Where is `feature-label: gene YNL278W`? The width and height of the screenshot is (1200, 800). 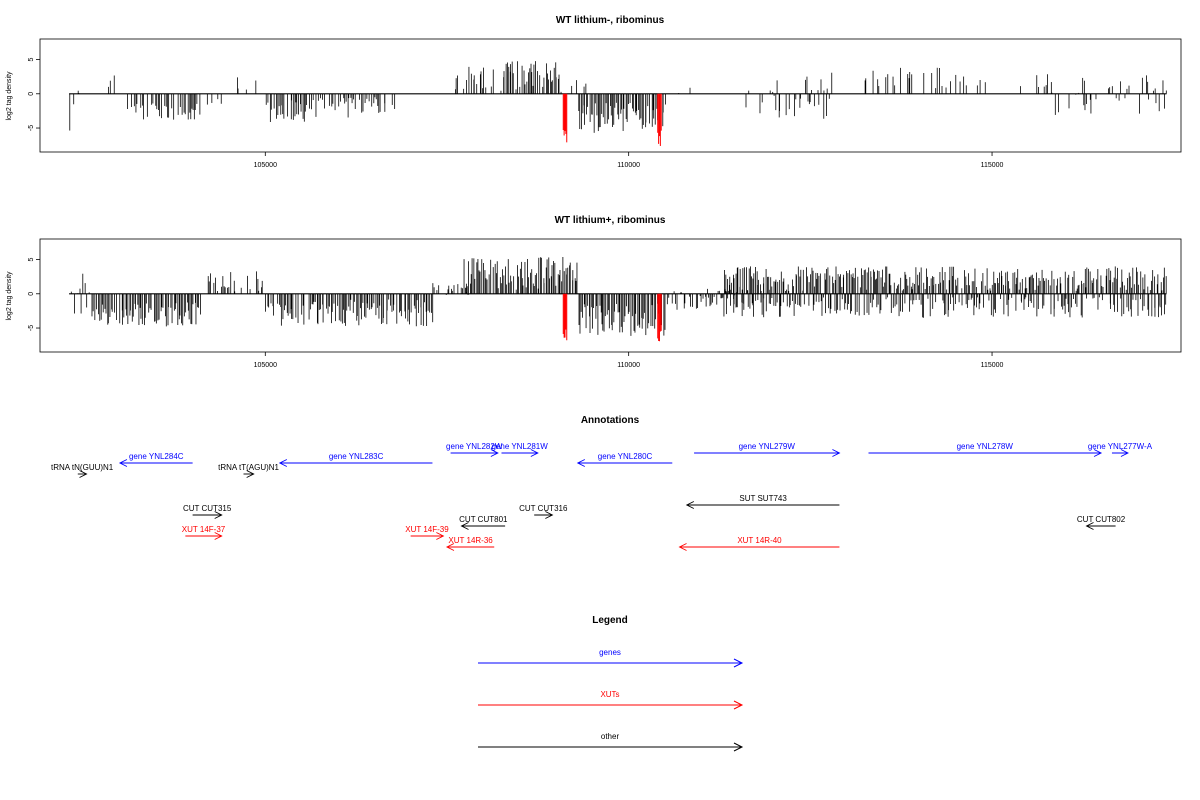
feature-label: gene YNL278W is located at coordinates (985, 446).